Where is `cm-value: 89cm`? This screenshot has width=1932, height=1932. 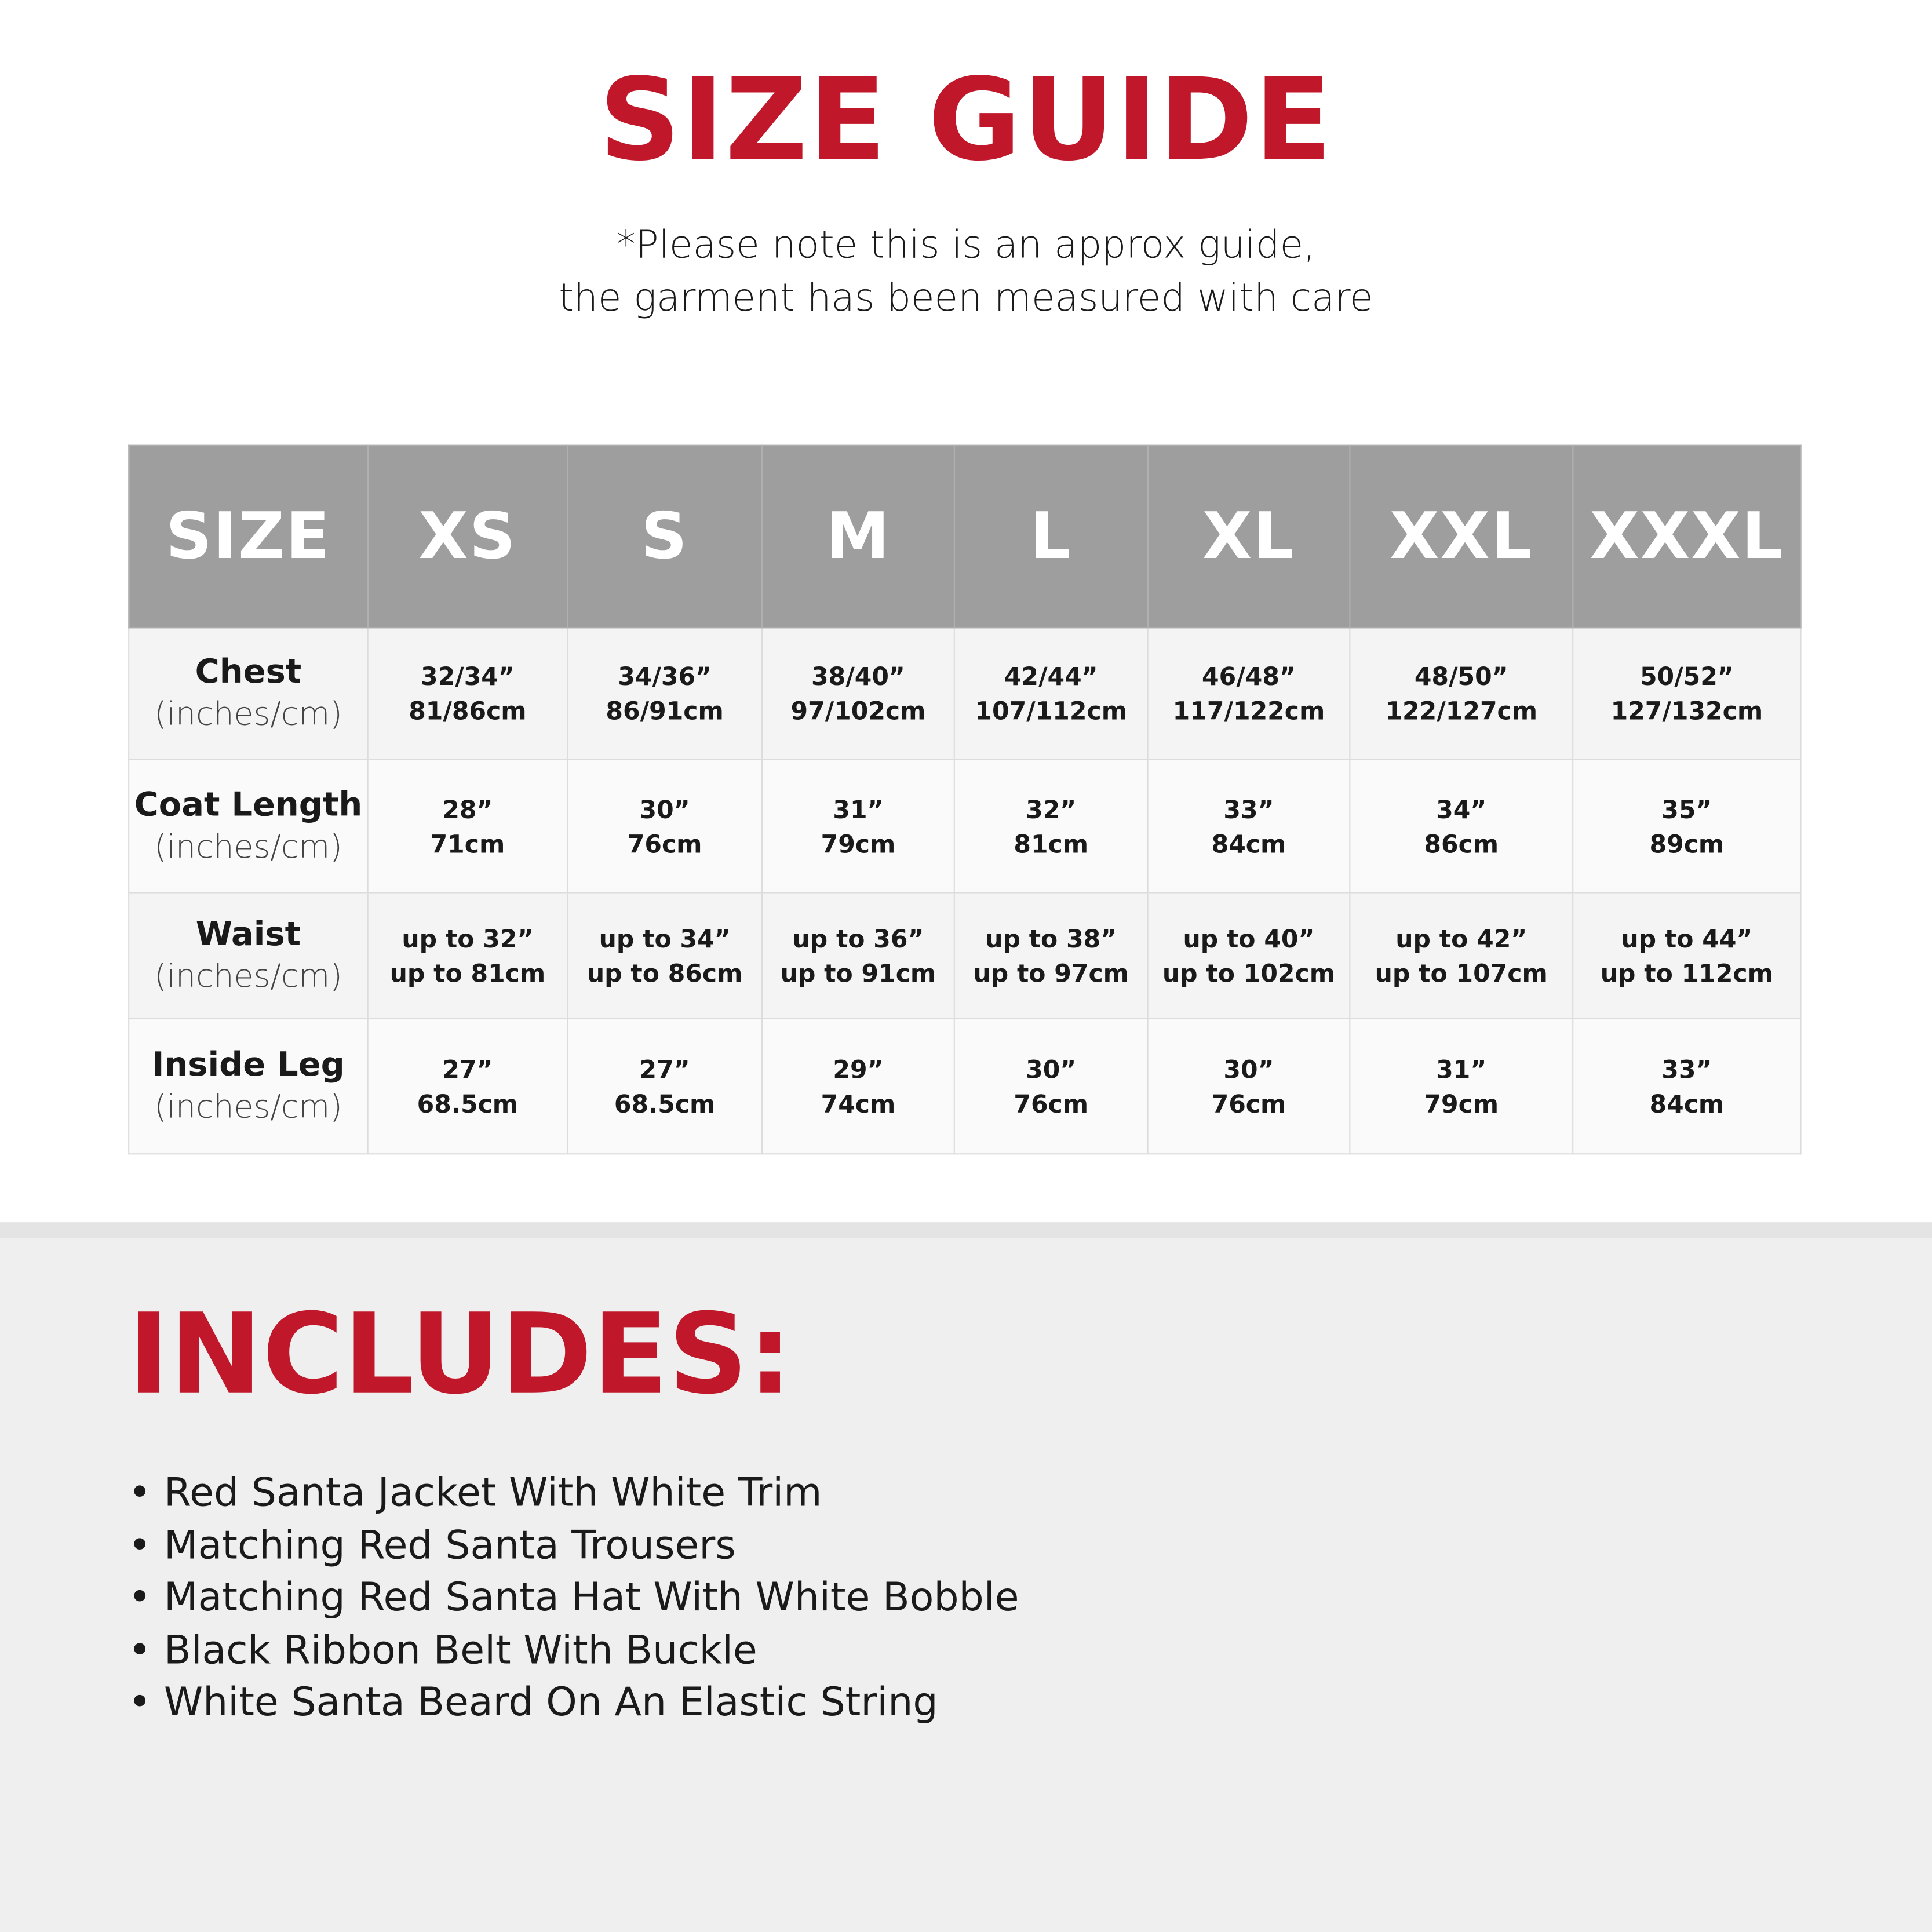 cm-value: 89cm is located at coordinates (1687, 843).